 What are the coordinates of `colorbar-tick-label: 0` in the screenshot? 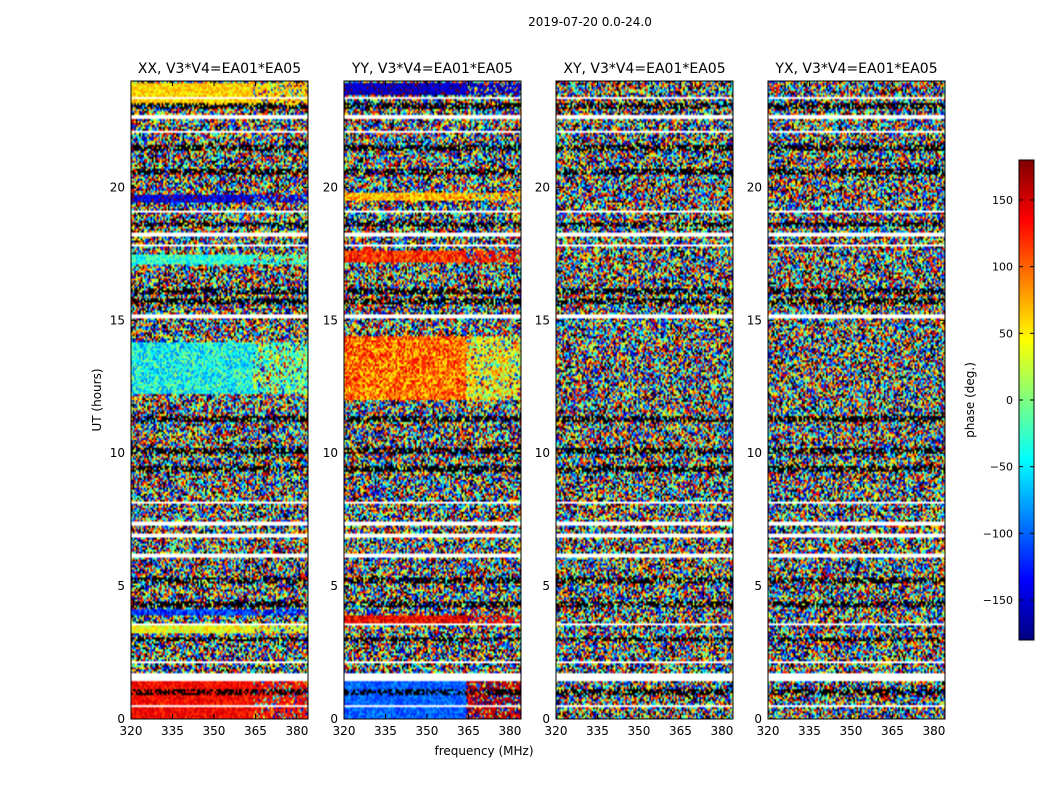 It's located at (1009, 400).